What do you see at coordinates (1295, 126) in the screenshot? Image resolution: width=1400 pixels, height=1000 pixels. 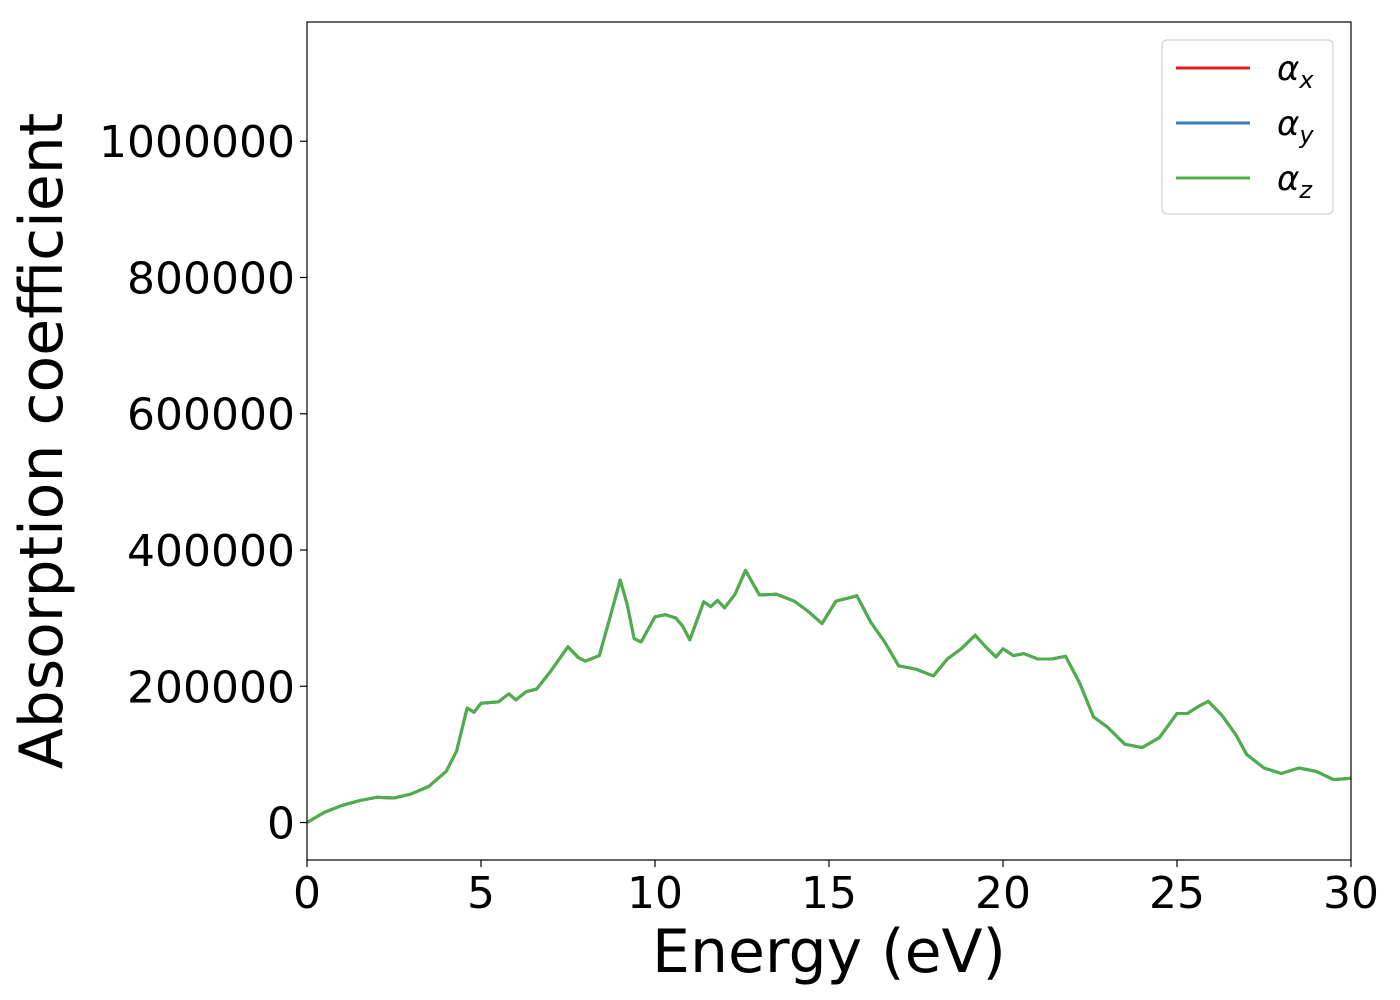 I see `legend-label: αy` at bounding box center [1295, 126].